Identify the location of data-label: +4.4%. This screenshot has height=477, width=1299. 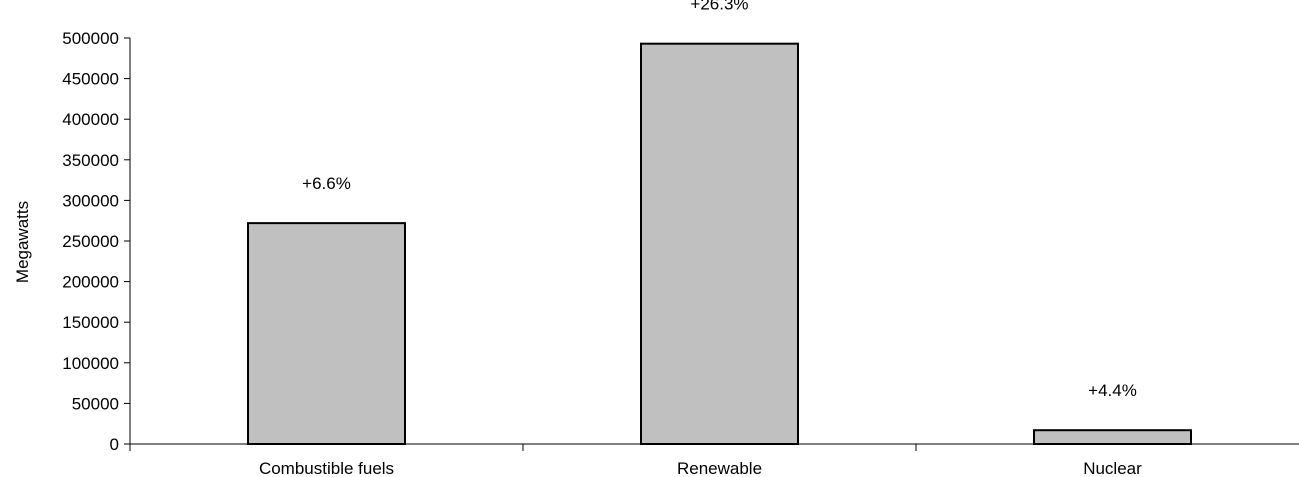
(1112, 390).